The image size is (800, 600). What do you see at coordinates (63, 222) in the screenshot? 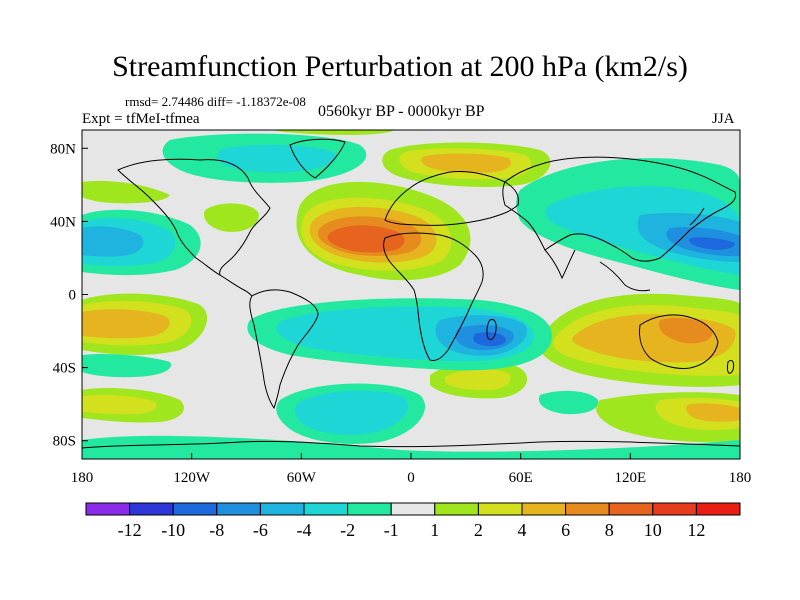
I see `lat-tick-label: 40N` at bounding box center [63, 222].